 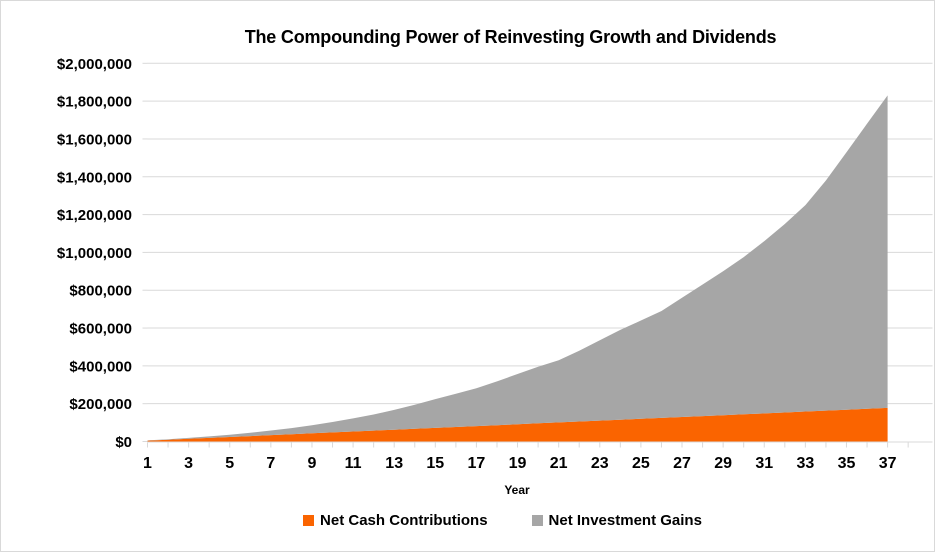 What do you see at coordinates (100, 329) in the screenshot?
I see `y-tick-label: $600,000` at bounding box center [100, 329].